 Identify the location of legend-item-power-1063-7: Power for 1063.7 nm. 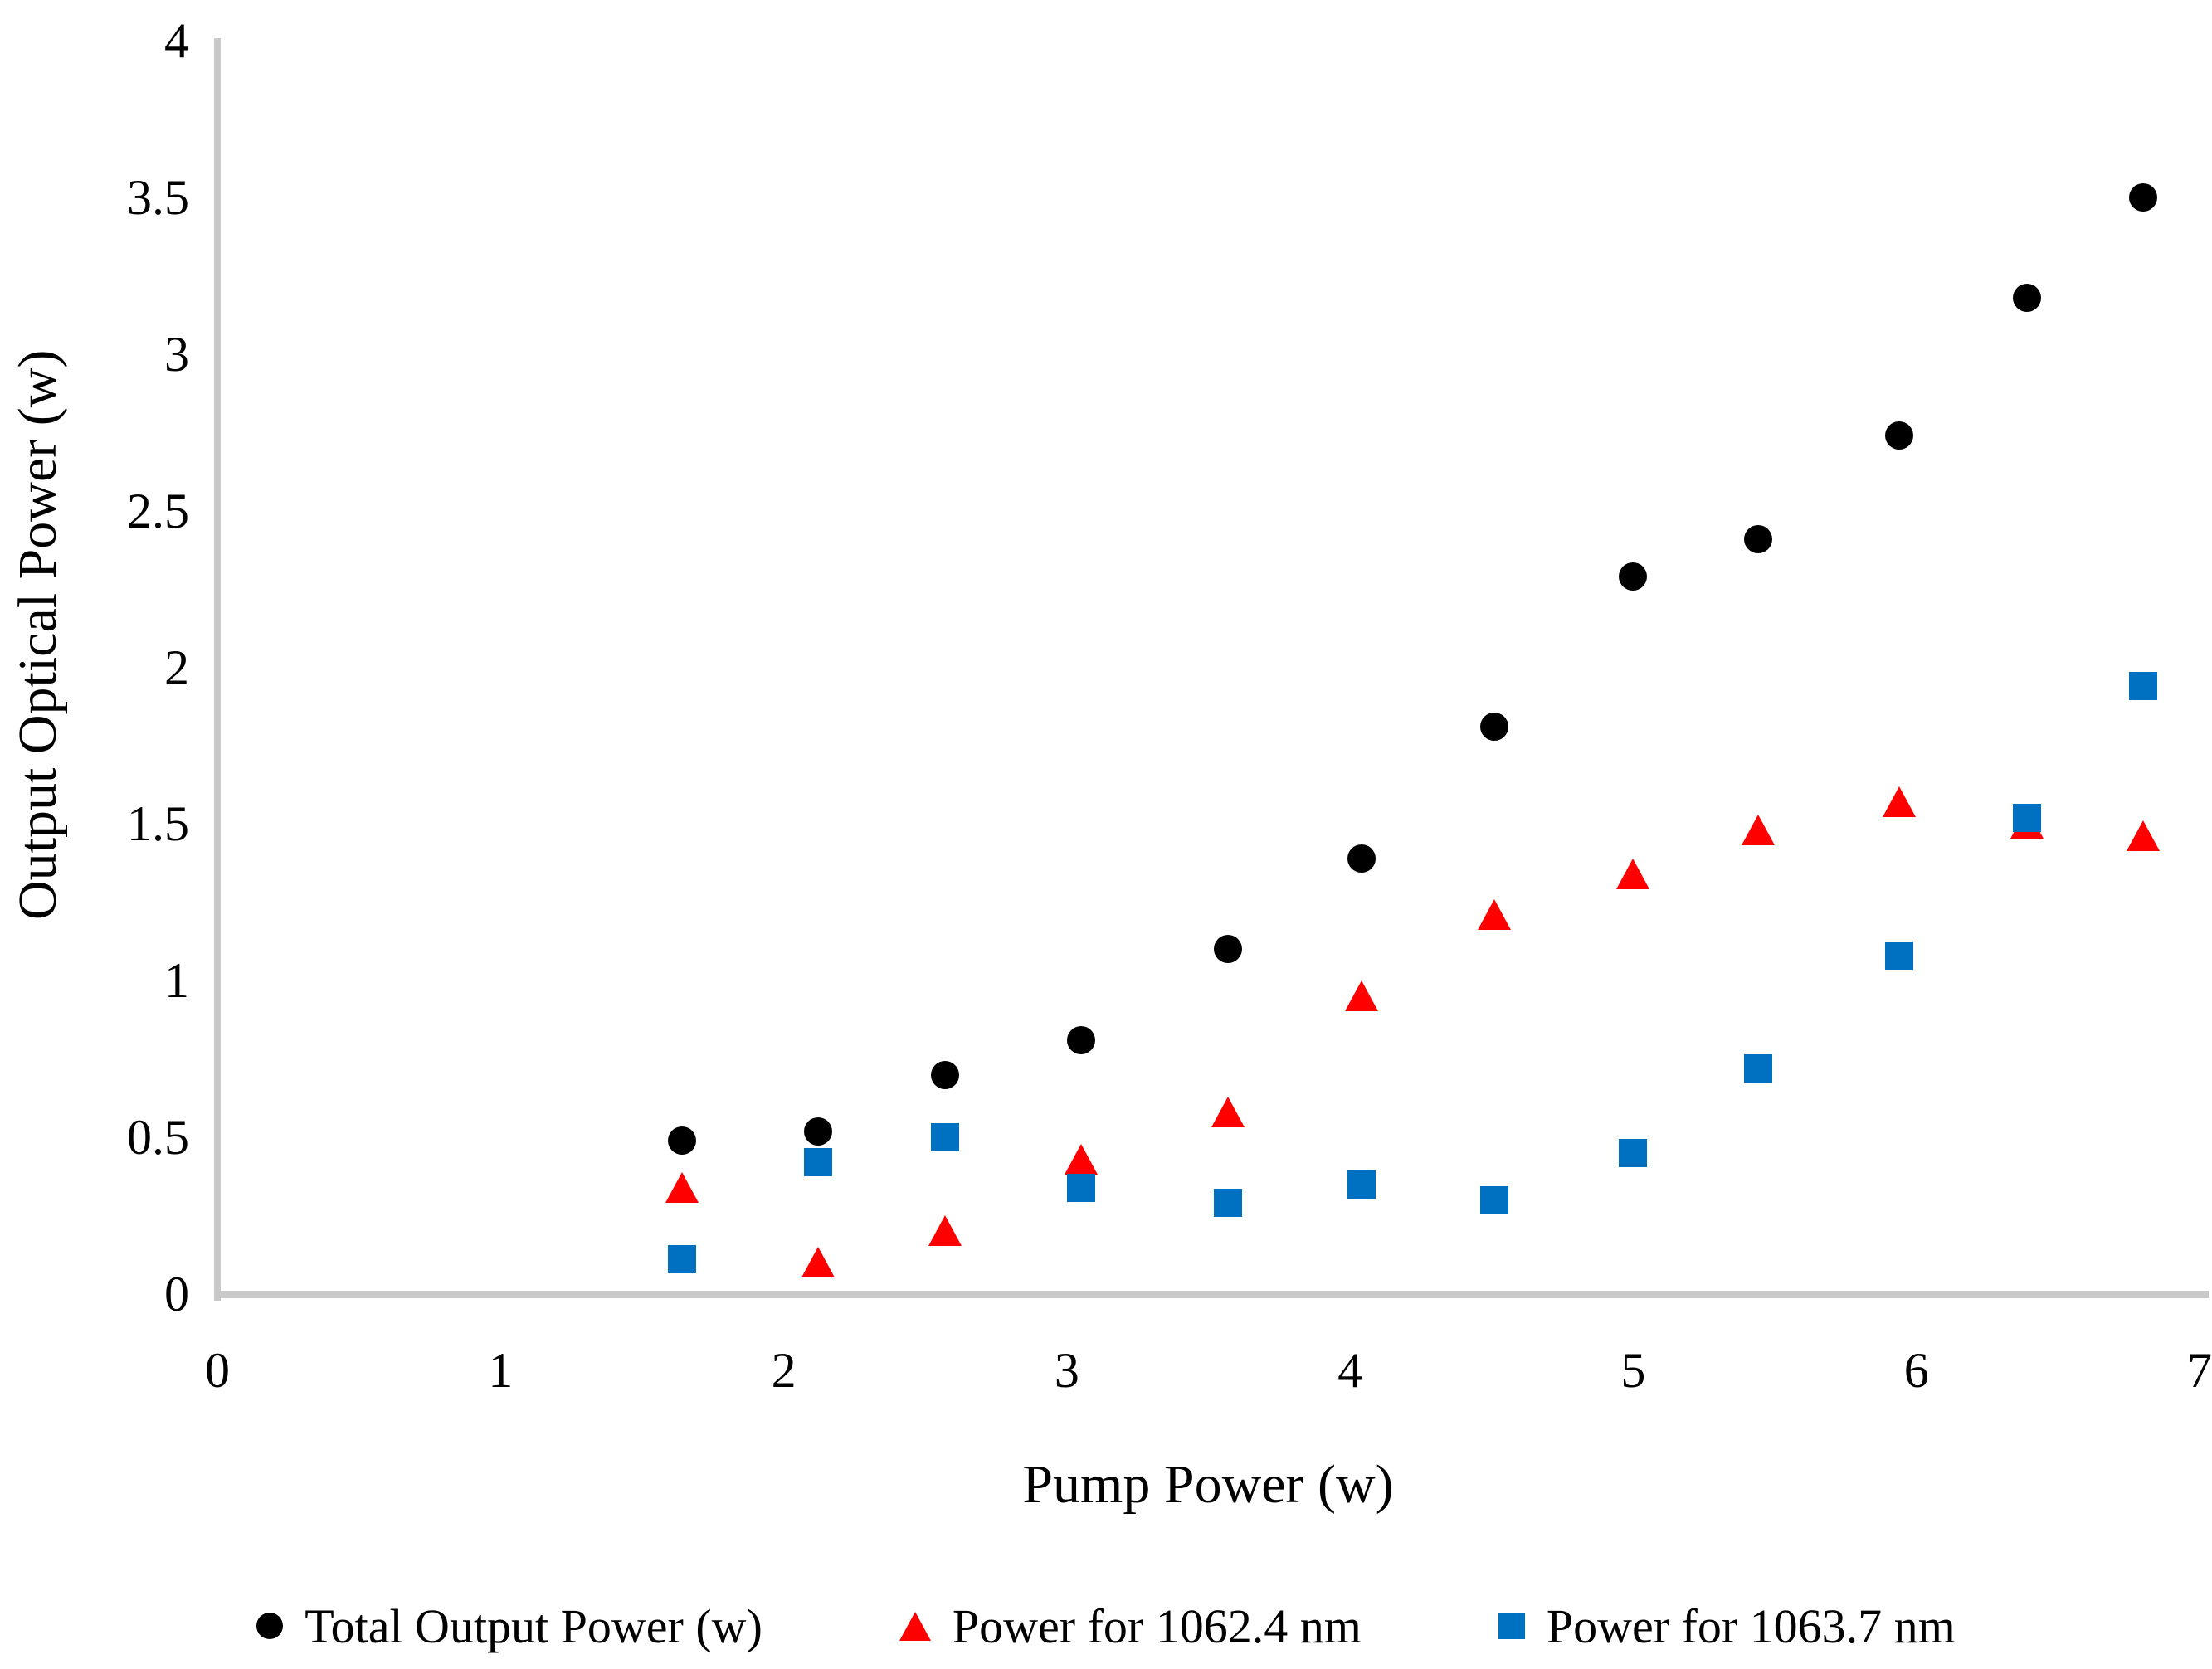
(1727, 1626).